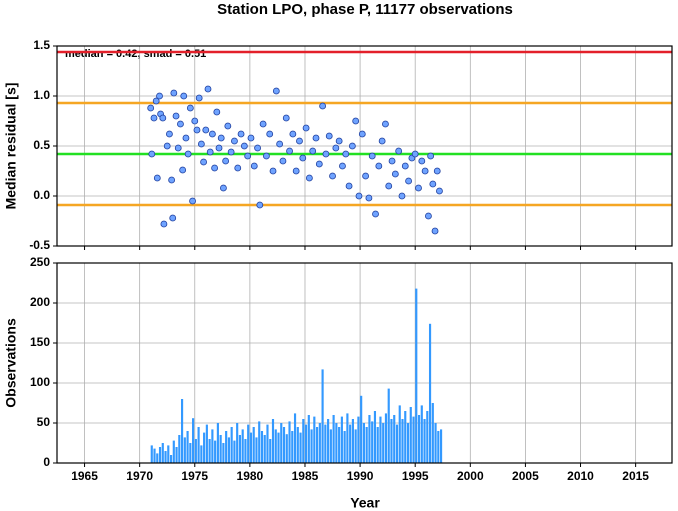  What do you see at coordinates (365, 9) in the screenshot?
I see `chart-title: Station LPO, phase P, 11177 observations` at bounding box center [365, 9].